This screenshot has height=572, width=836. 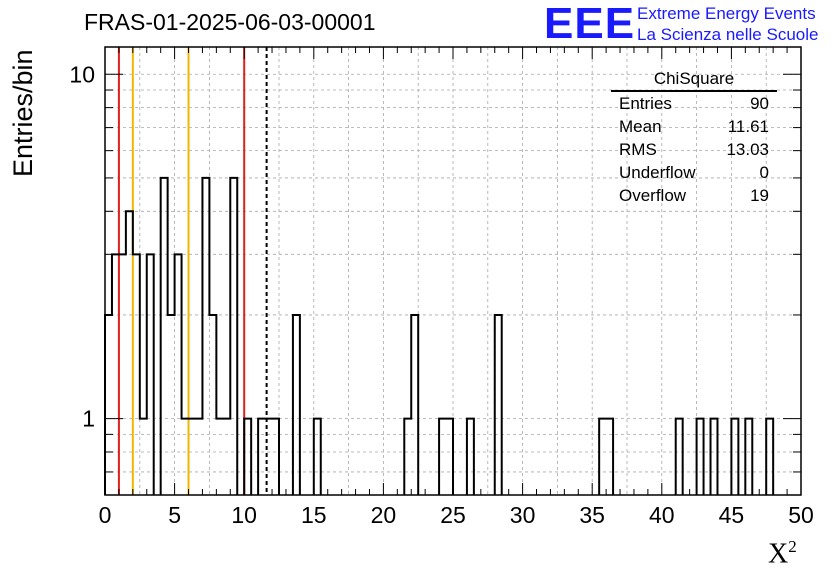 I want to click on stats-key: RMS, so click(x=638, y=149).